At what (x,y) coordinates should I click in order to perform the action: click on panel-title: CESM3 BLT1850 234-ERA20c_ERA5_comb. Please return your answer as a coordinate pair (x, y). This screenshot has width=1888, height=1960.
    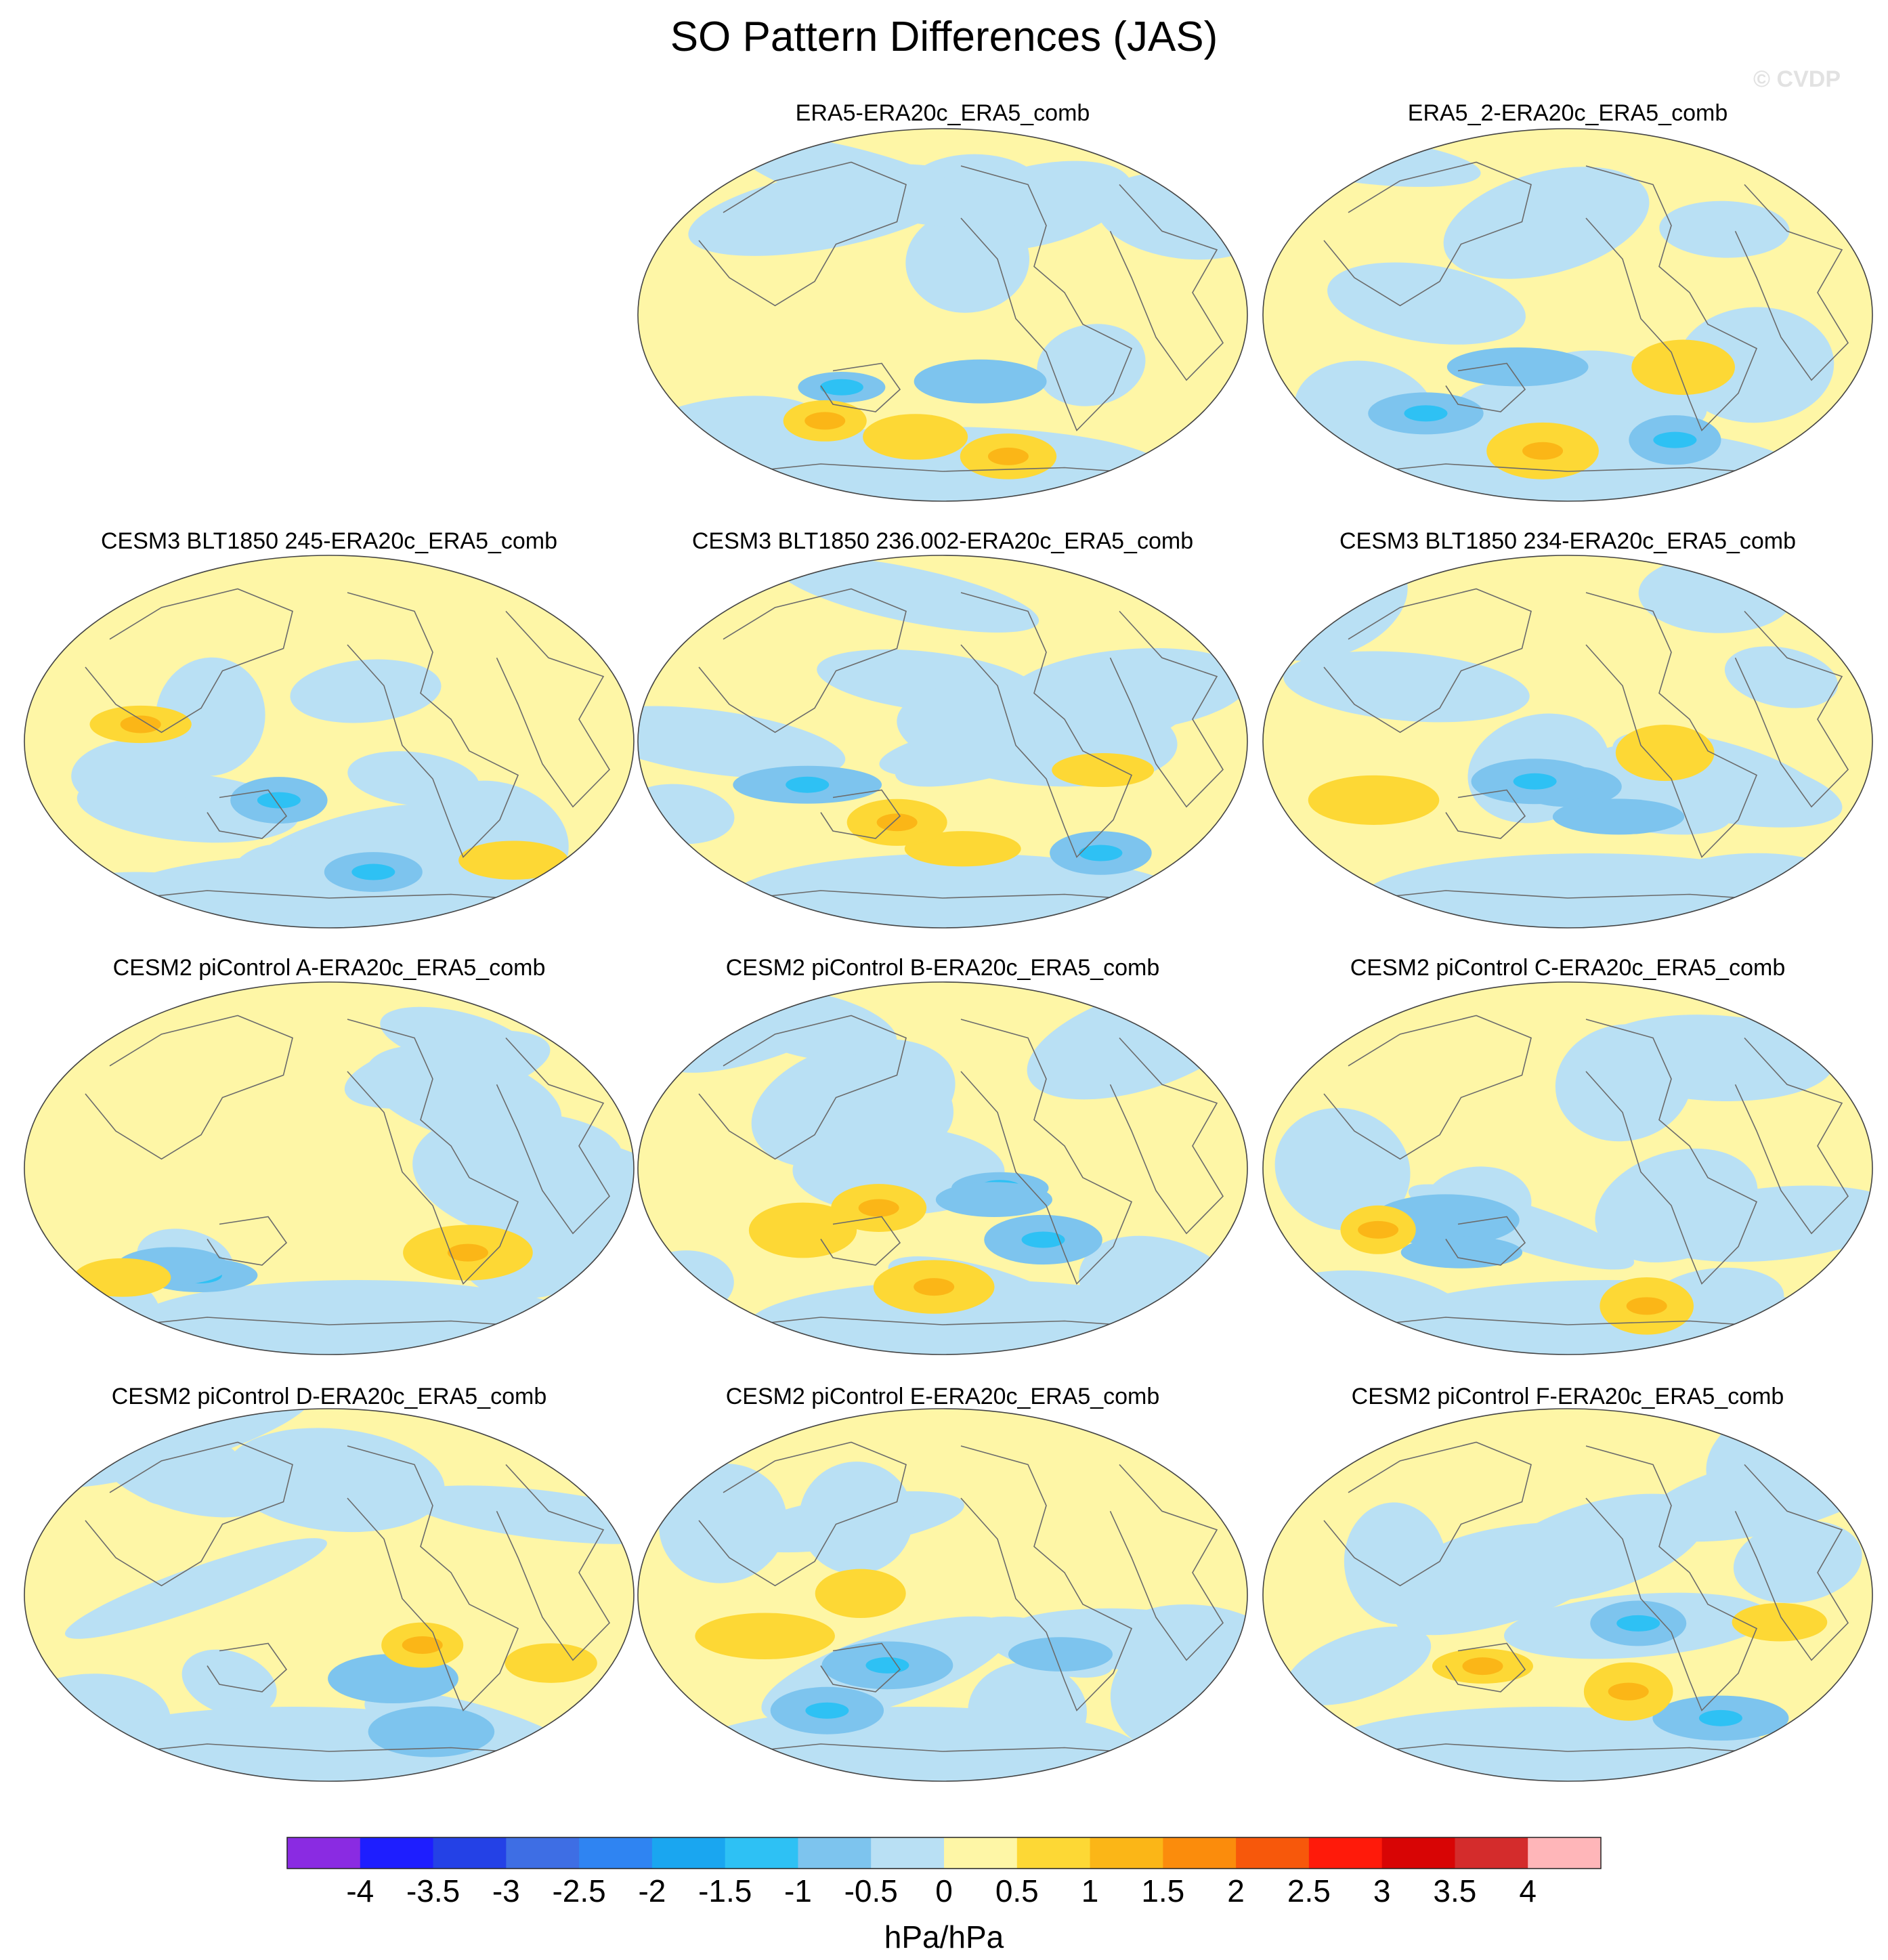
    Looking at the image, I should click on (1568, 541).